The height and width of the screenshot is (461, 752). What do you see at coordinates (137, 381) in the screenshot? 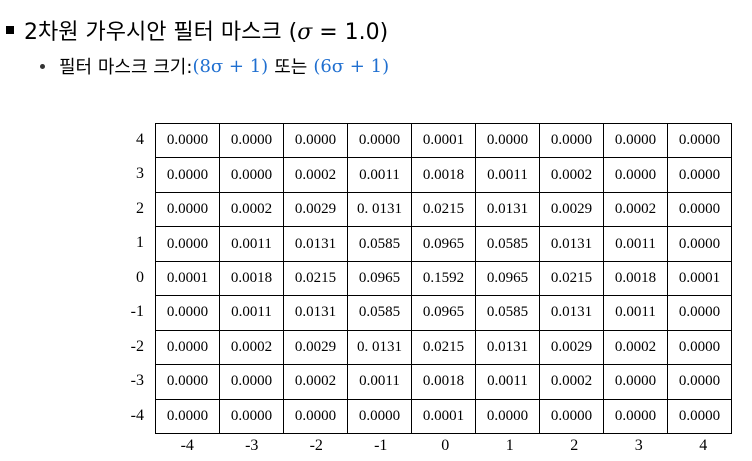
I see `row-label: -3` at bounding box center [137, 381].